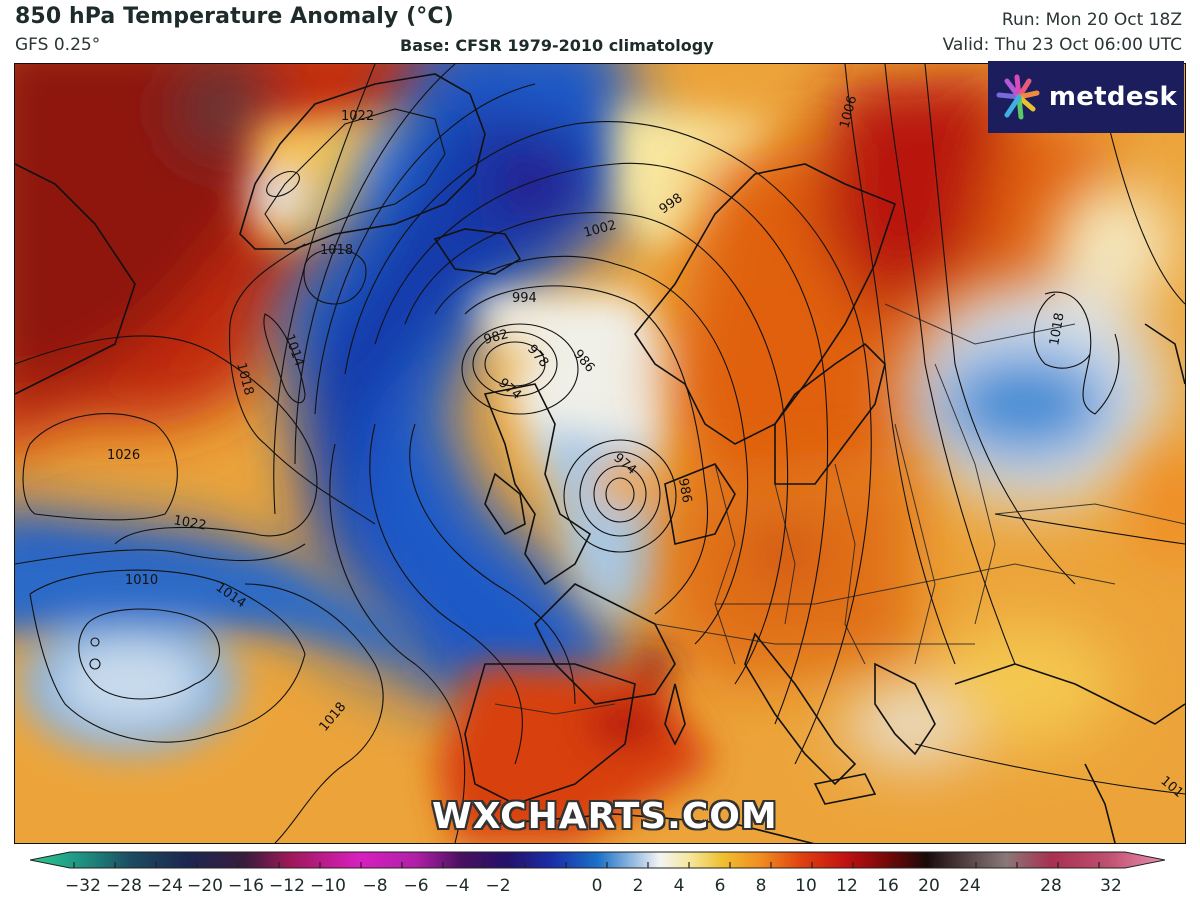 The height and width of the screenshot is (909, 1200). I want to click on colorbar-tick: −8, so click(375, 886).